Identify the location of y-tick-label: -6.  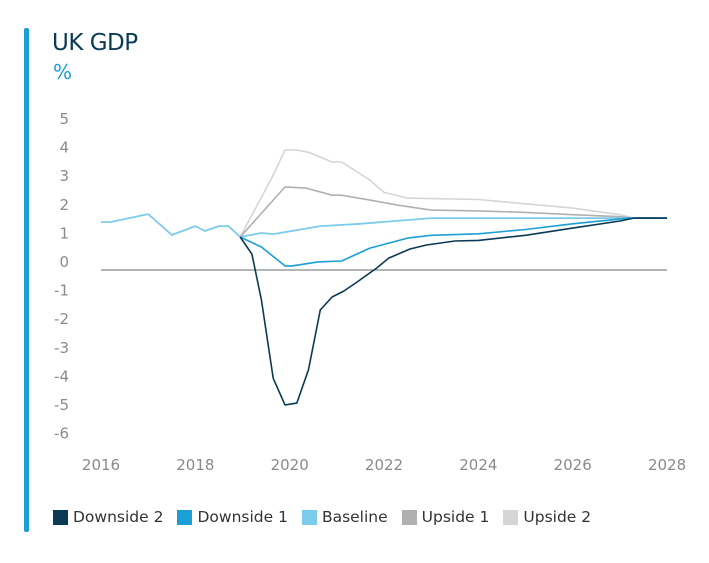
(61, 434).